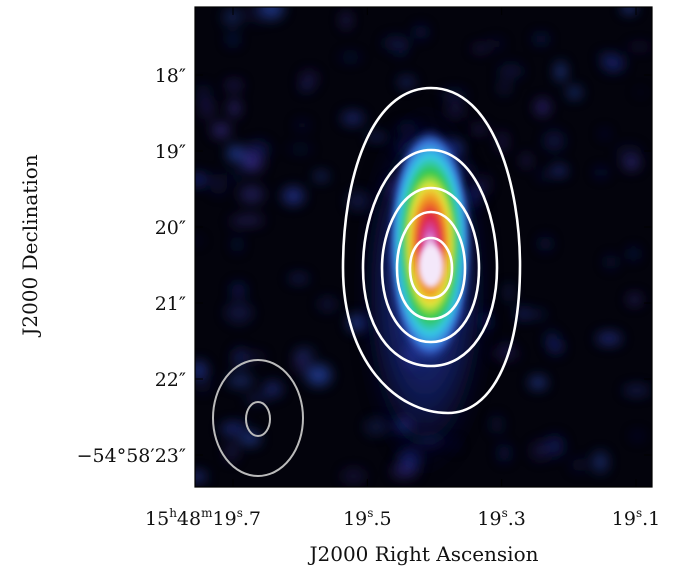 The image size is (678, 570). I want to click on beam-indicator, so click(258, 418).